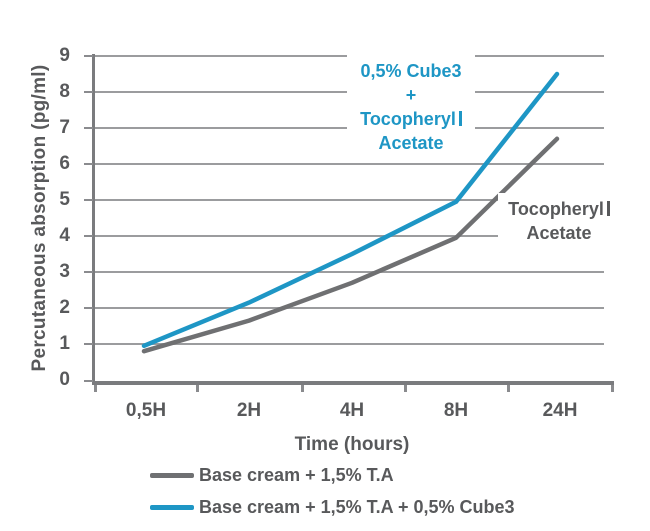  What do you see at coordinates (64, 55) in the screenshot?
I see `y-tick-label: 9` at bounding box center [64, 55].